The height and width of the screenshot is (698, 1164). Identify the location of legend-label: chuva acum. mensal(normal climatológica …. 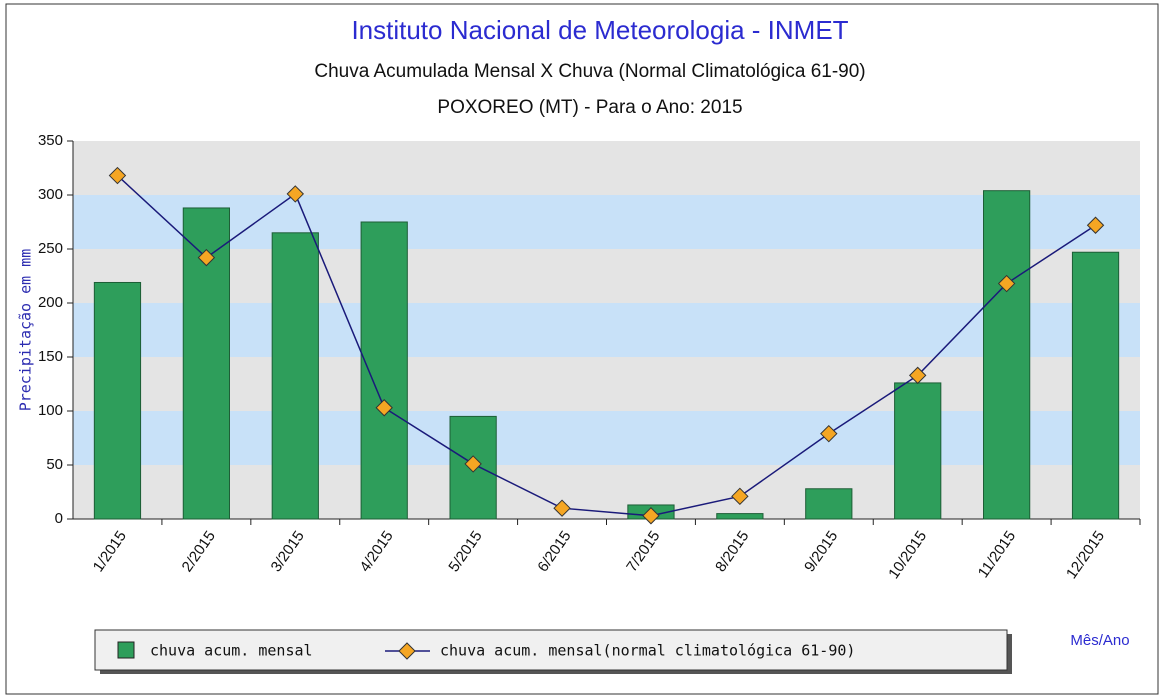
(647, 651).